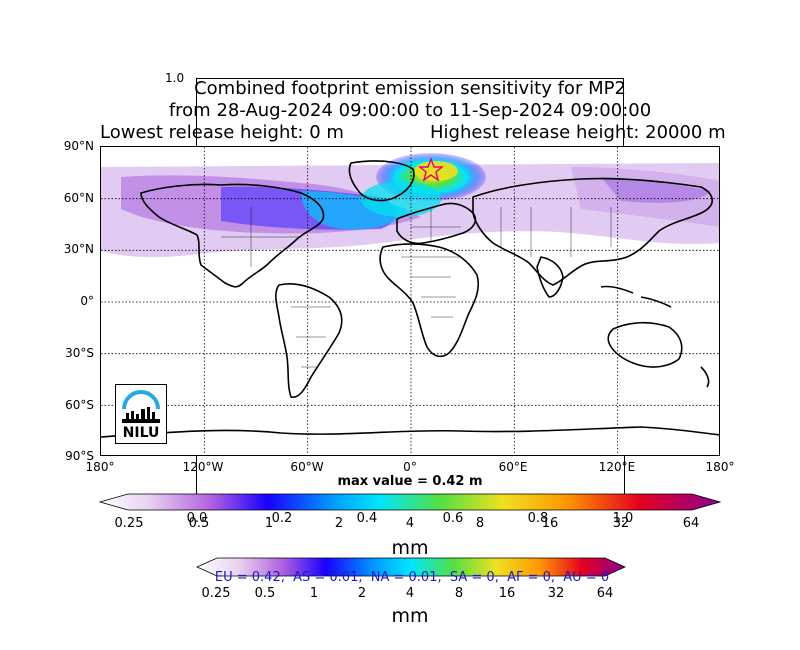 The height and width of the screenshot is (650, 800). I want to click on cb-top-tick-2: 1, so click(269, 523).